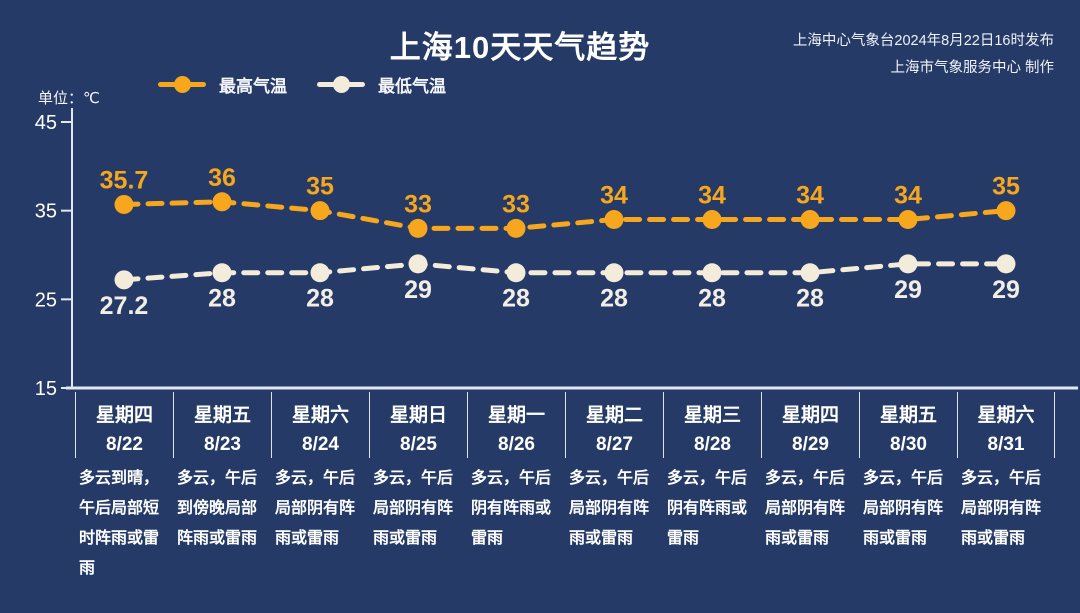 This screenshot has width=1080, height=613. What do you see at coordinates (516, 415) in the screenshot?
I see `weekday-label: 星期一` at bounding box center [516, 415].